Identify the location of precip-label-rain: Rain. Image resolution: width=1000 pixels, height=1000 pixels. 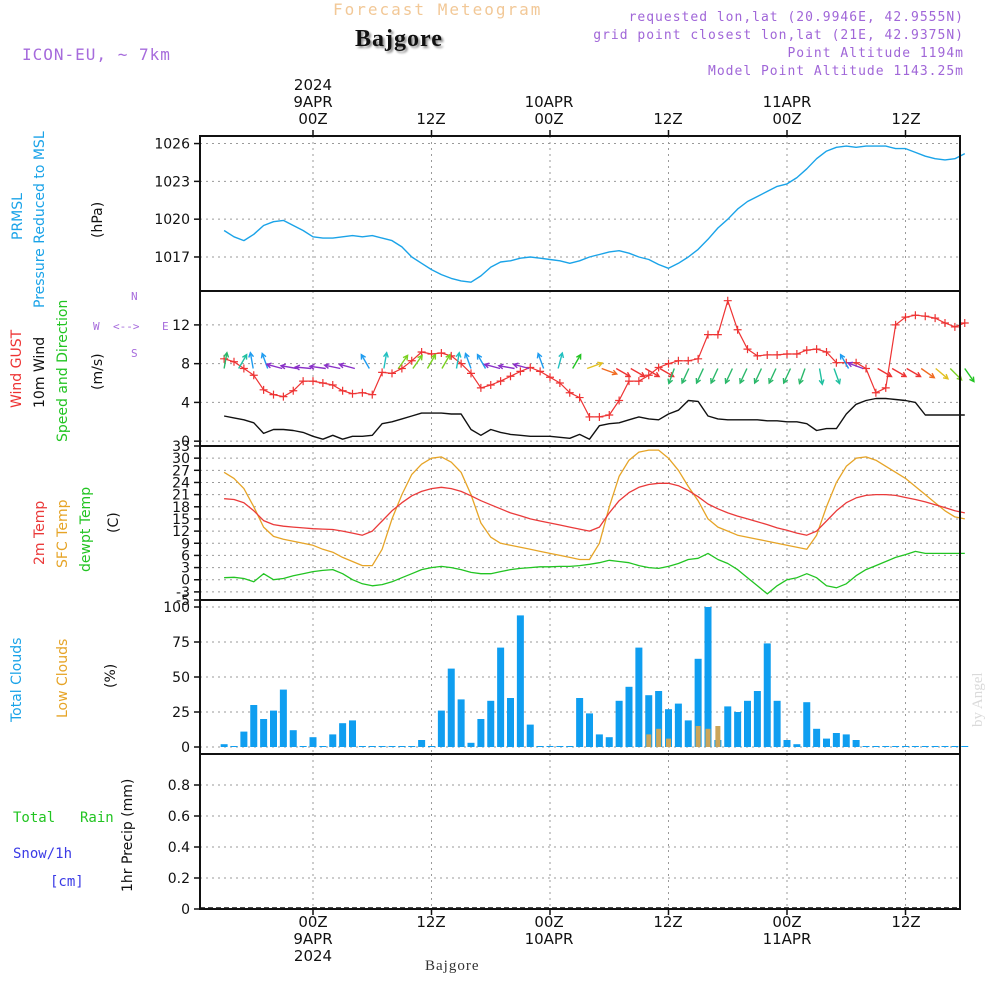
(97, 818).